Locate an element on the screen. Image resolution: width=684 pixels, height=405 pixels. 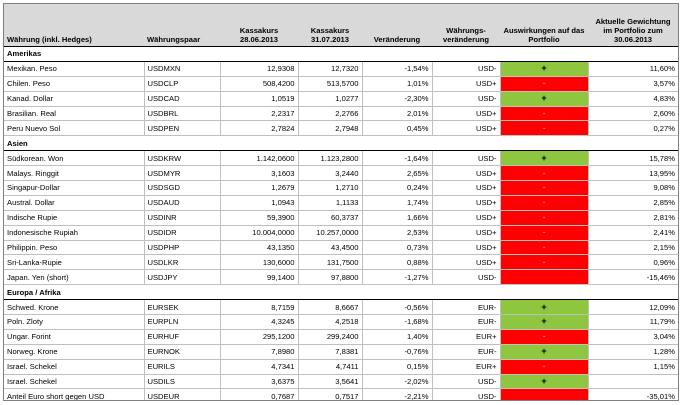
cell-rate-july: 1,2710 is located at coordinates (329, 188).